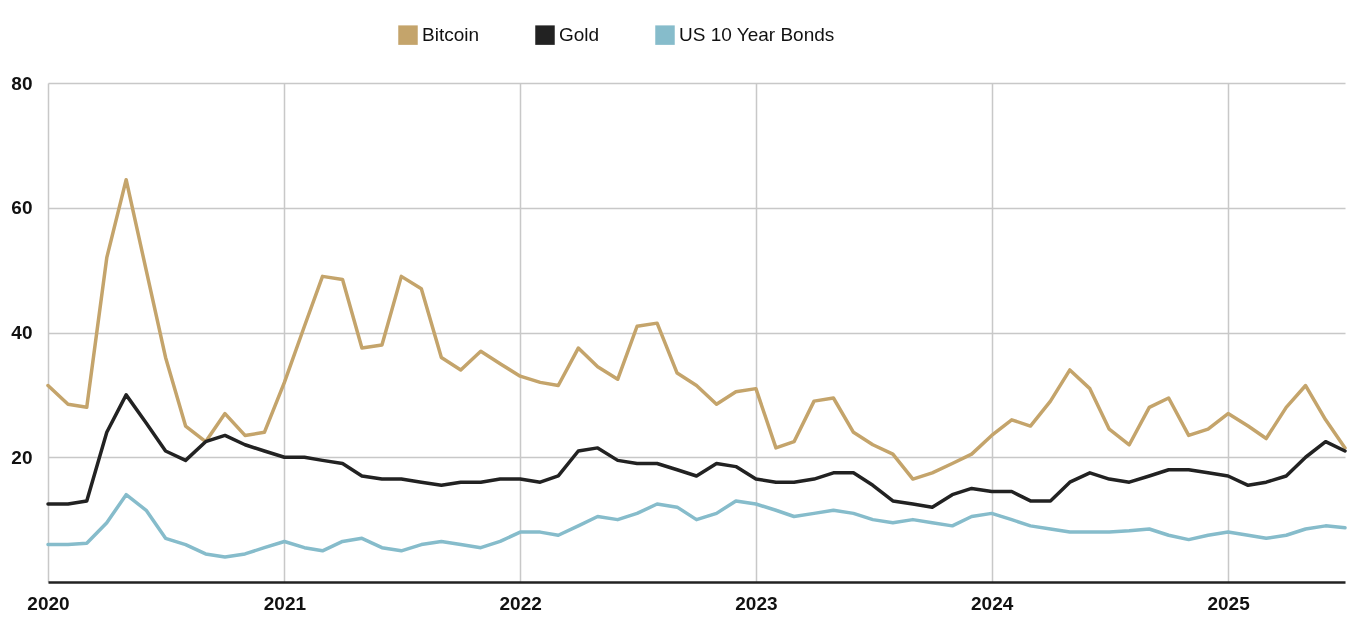 Image resolution: width=1349 pixels, height=619 pixels. I want to click on x-tick-label: 2021, so click(285, 603).